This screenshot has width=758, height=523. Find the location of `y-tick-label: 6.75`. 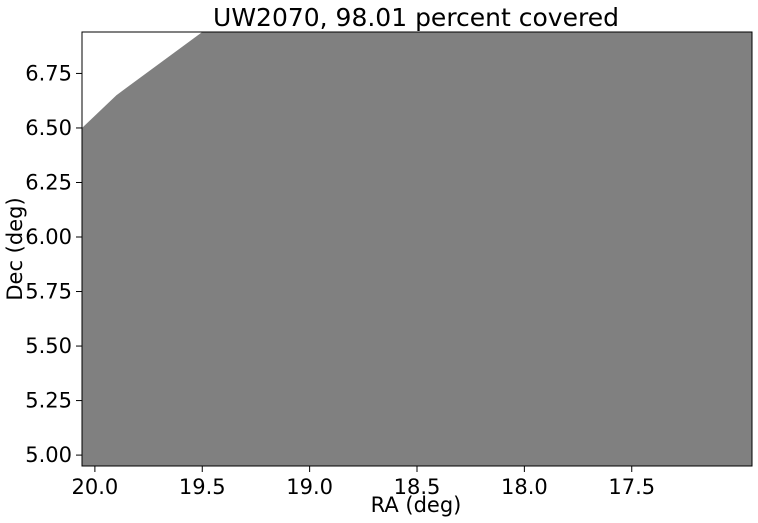

y-tick-label: 6.75 is located at coordinates (48, 73).